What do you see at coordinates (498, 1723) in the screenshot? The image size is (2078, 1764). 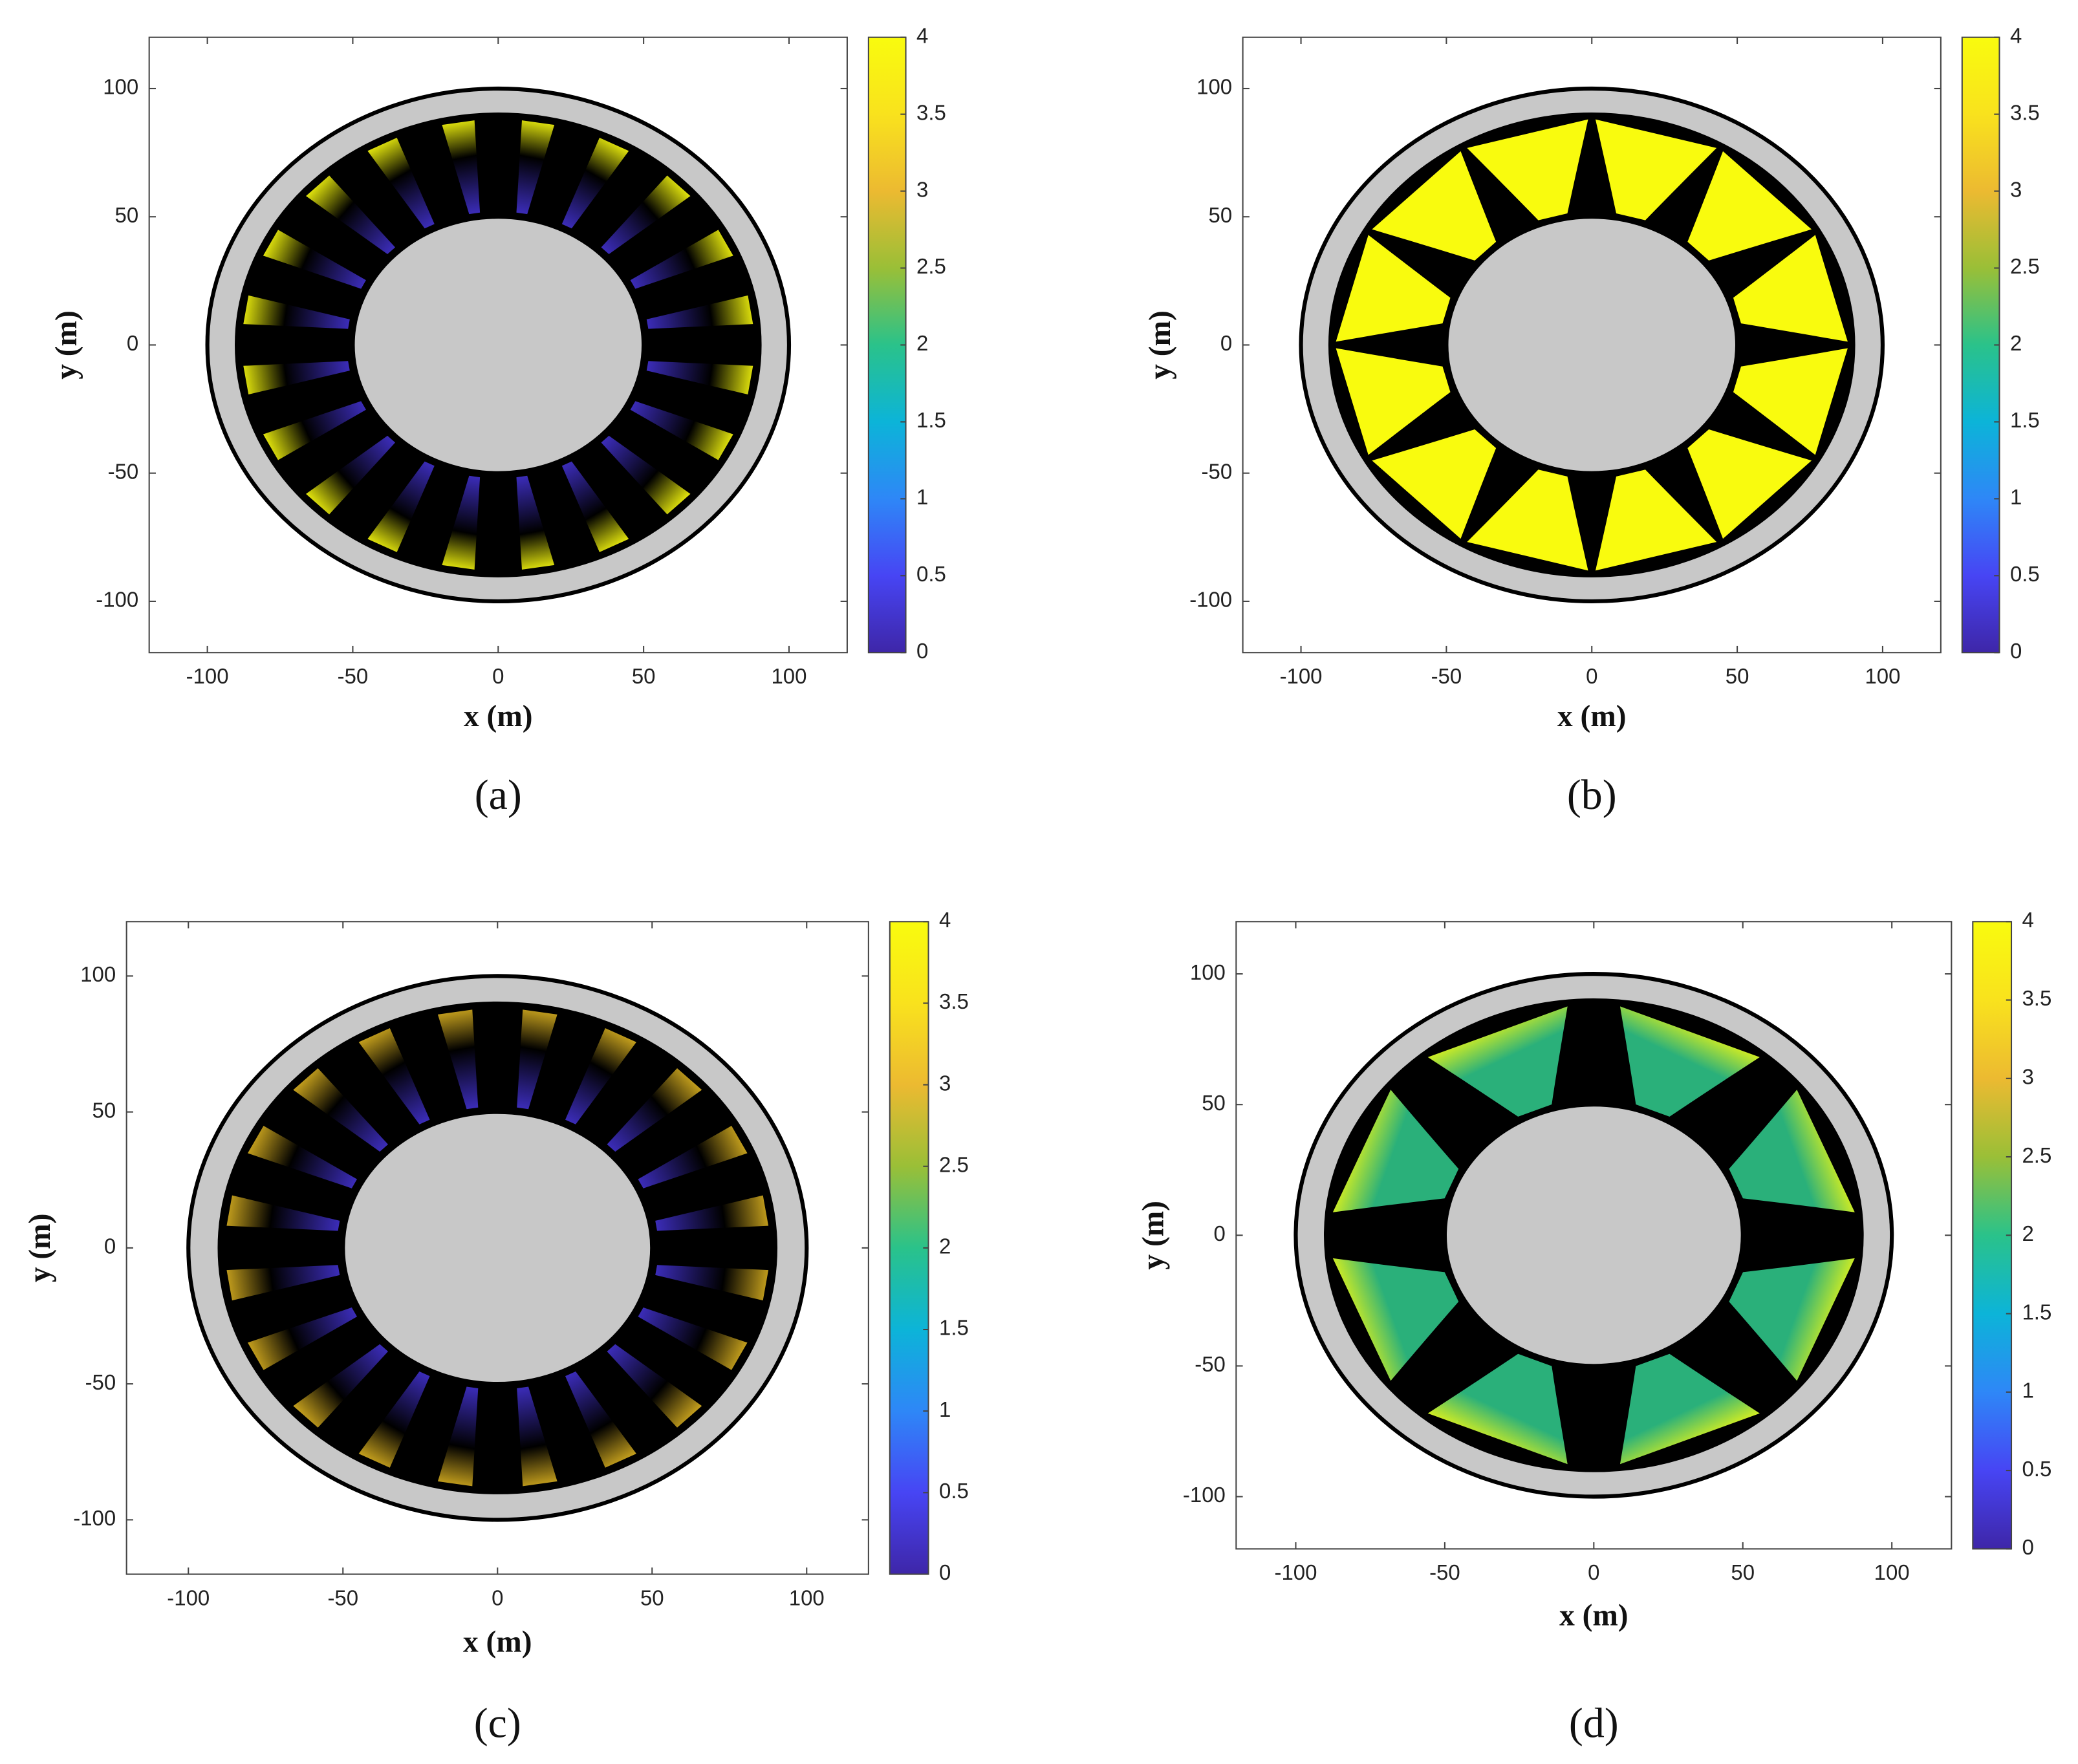 I see `panel-label: (c)` at bounding box center [498, 1723].